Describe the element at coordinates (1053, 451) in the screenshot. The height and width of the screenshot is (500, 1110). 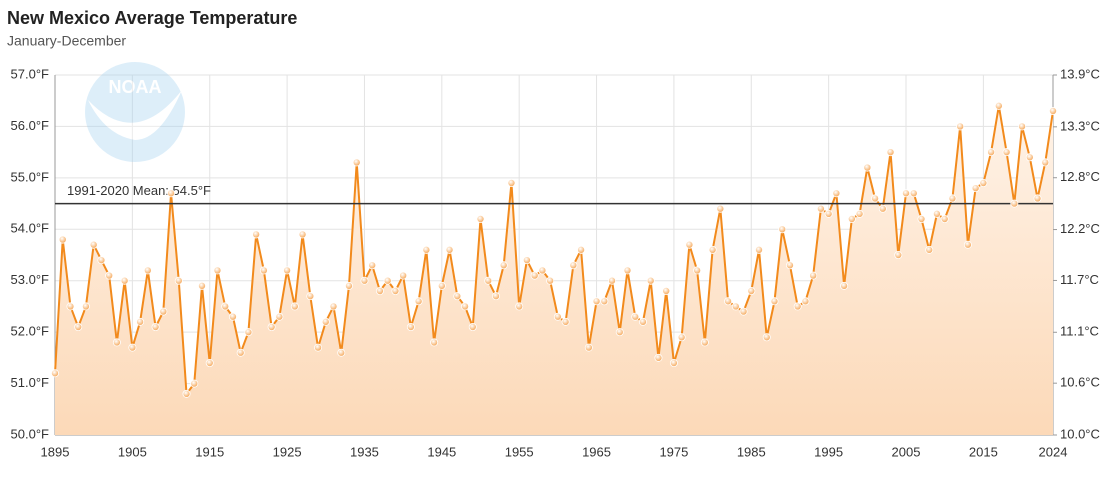
I see `x-tick-label: 2024` at that location.